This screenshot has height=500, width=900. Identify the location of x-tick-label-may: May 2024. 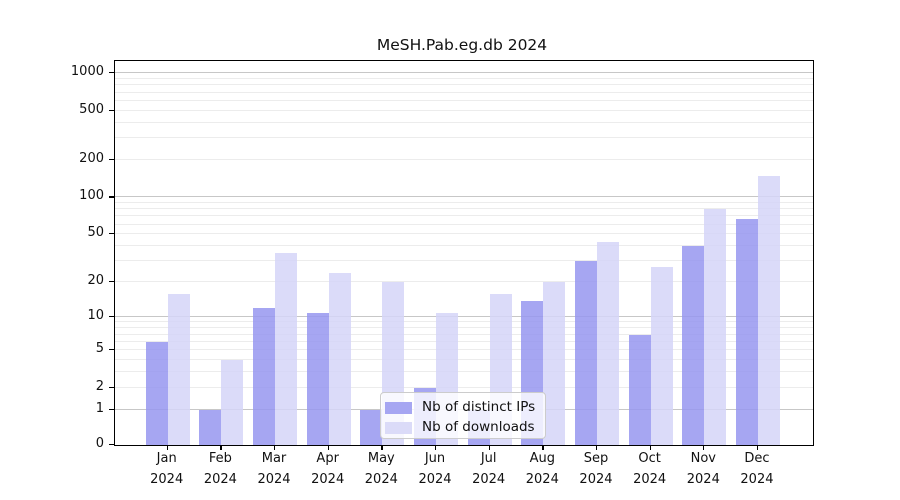
(381, 469).